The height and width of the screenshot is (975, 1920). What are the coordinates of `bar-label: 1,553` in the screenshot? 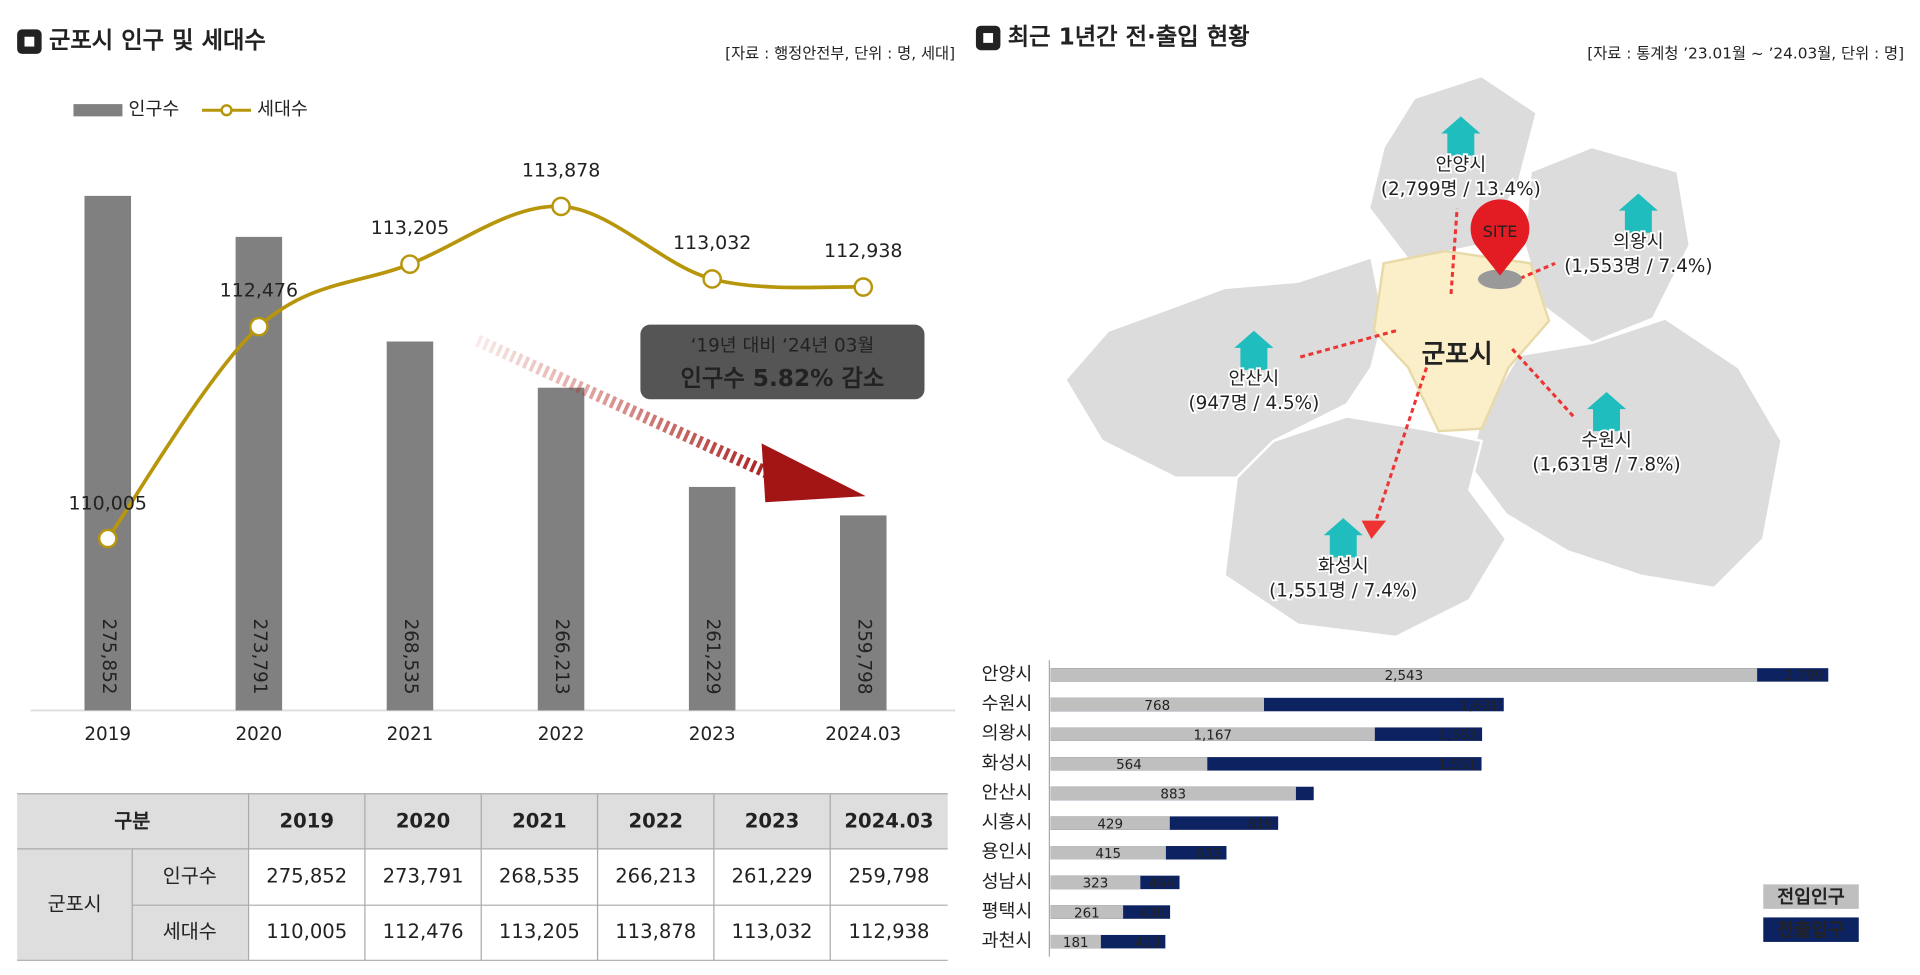 It's located at (1458, 735).